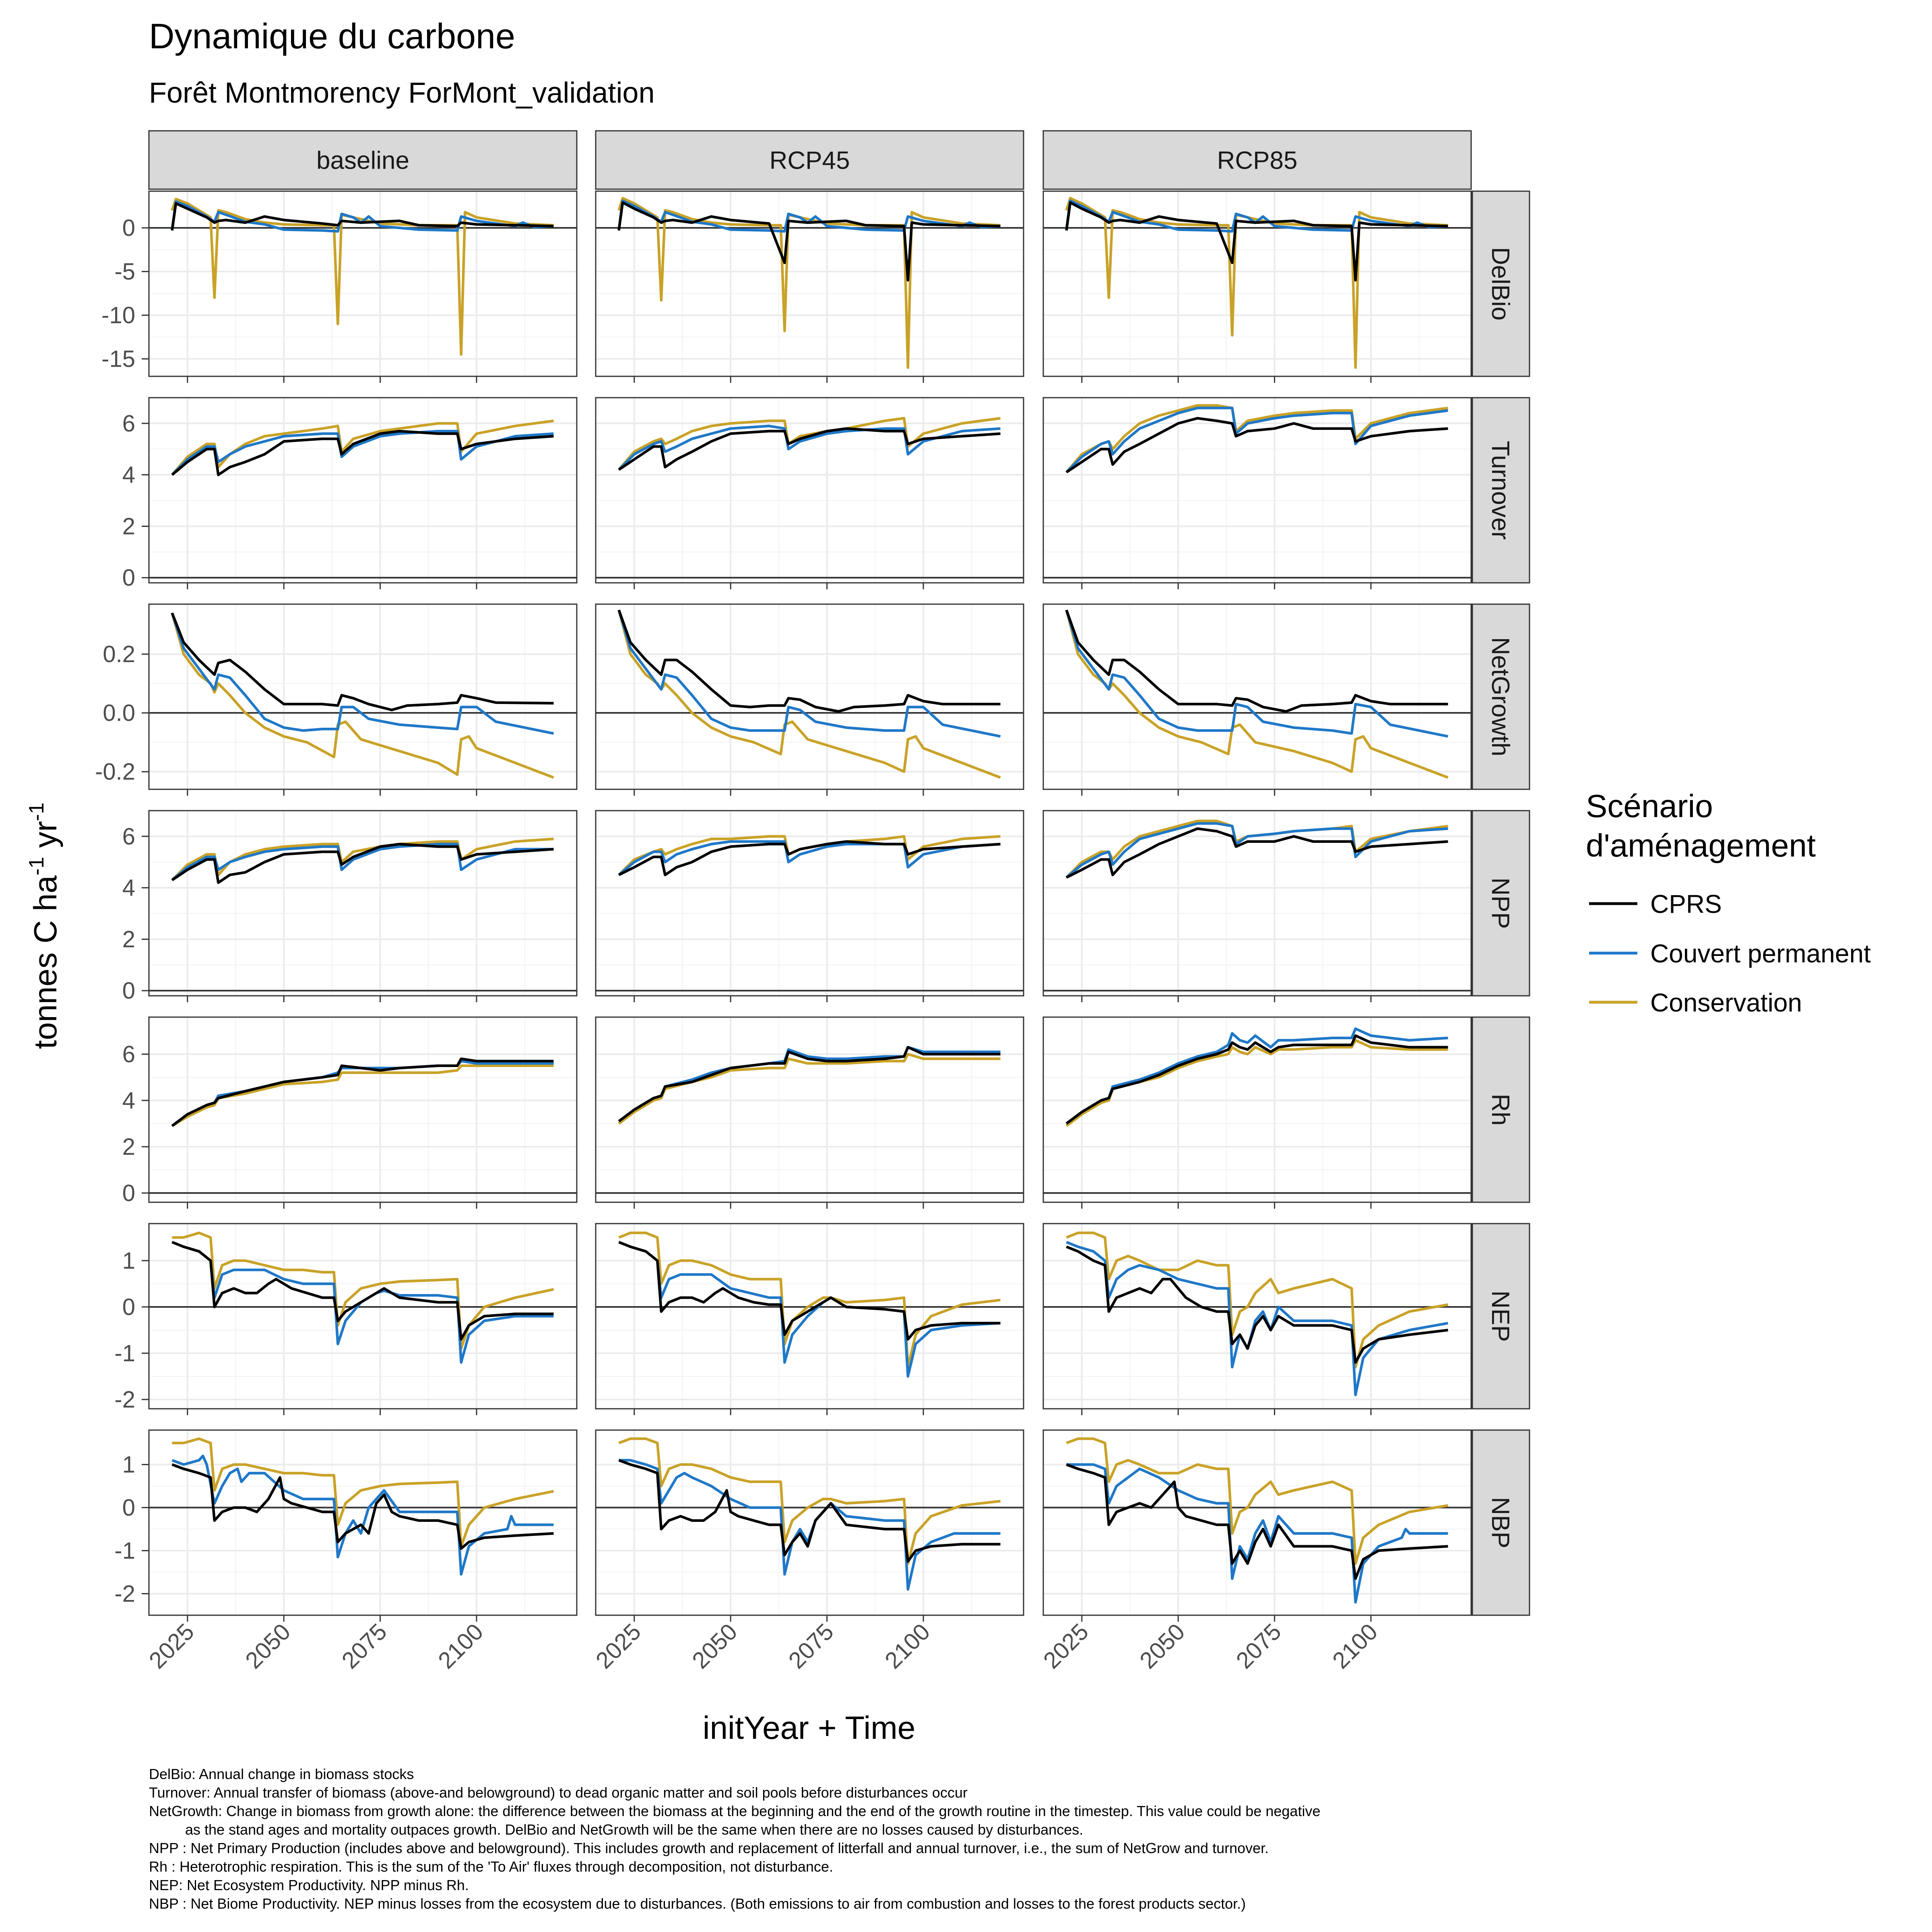 The image size is (1932, 1932). What do you see at coordinates (36, 866) in the screenshot?
I see `y-axis-title-sup1: -1` at bounding box center [36, 866].